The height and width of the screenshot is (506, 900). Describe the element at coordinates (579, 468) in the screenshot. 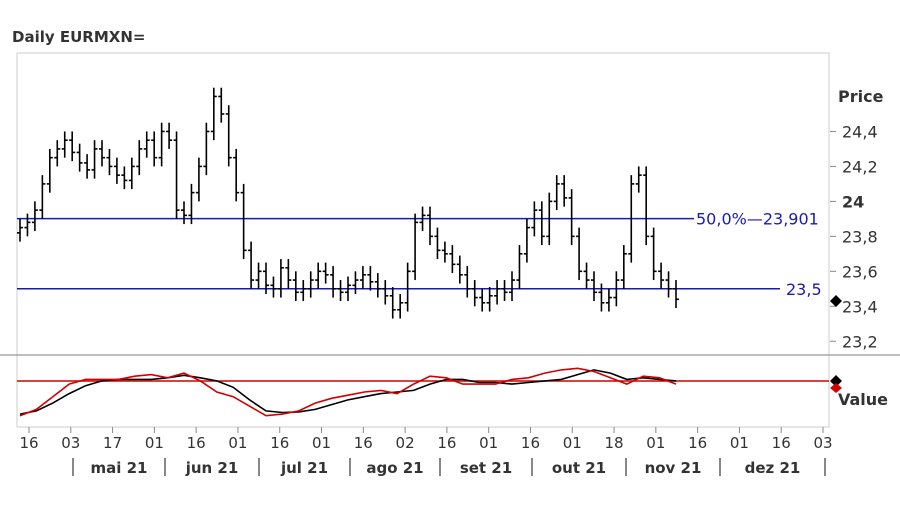

I see `month-label: out 21` at that location.